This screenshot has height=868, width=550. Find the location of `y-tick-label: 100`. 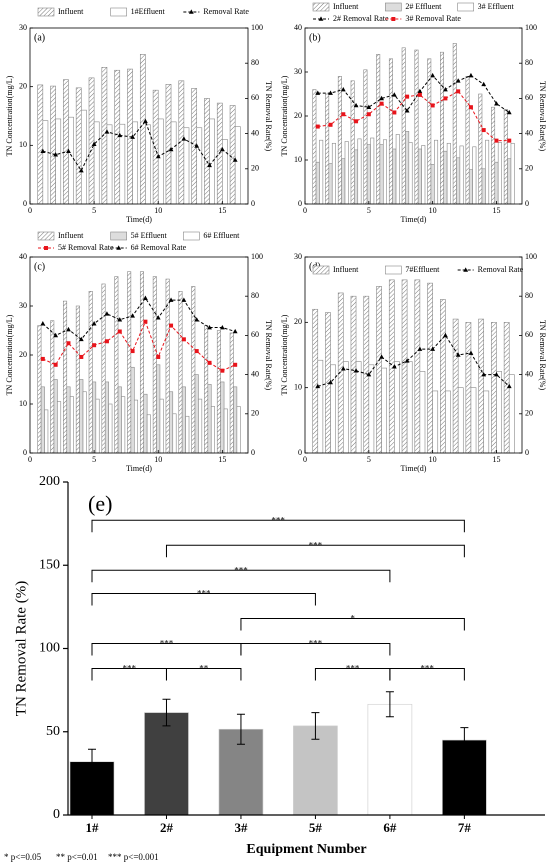

y-tick-label: 100 is located at coordinates (49, 648).